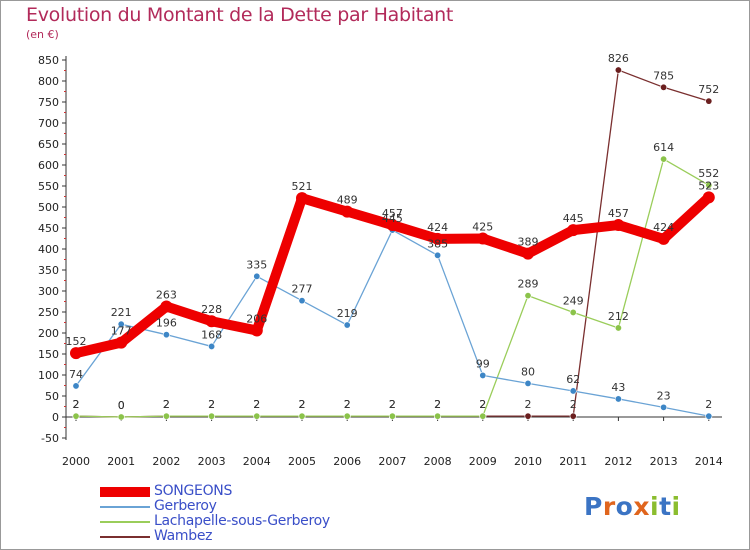  I want to click on y-tick-label: 450, so click(48, 228).